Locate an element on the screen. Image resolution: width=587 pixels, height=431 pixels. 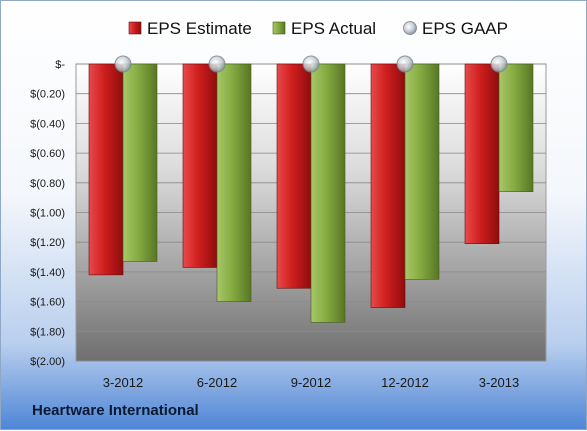
legend-label-gaap: EPS GAAP is located at coordinates (465, 28).